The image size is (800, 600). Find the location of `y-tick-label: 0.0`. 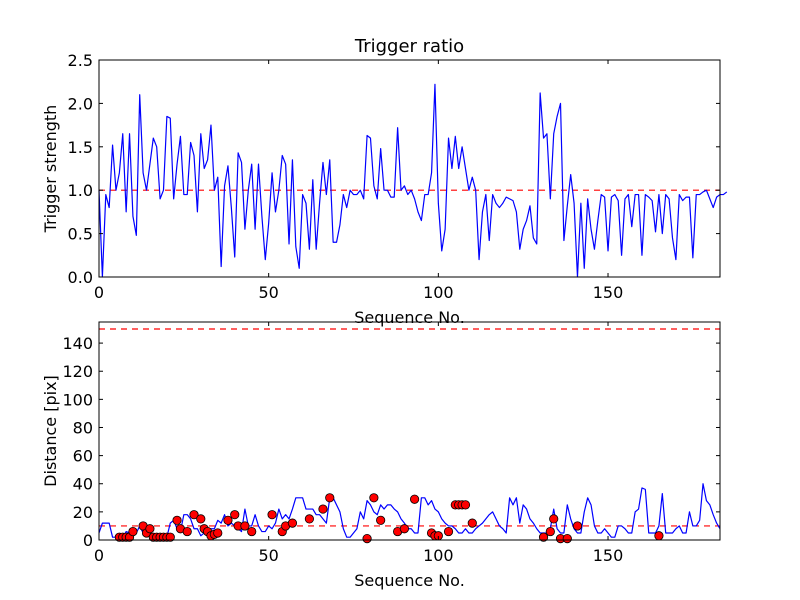

y-tick-label: 0.0 is located at coordinates (80, 277).